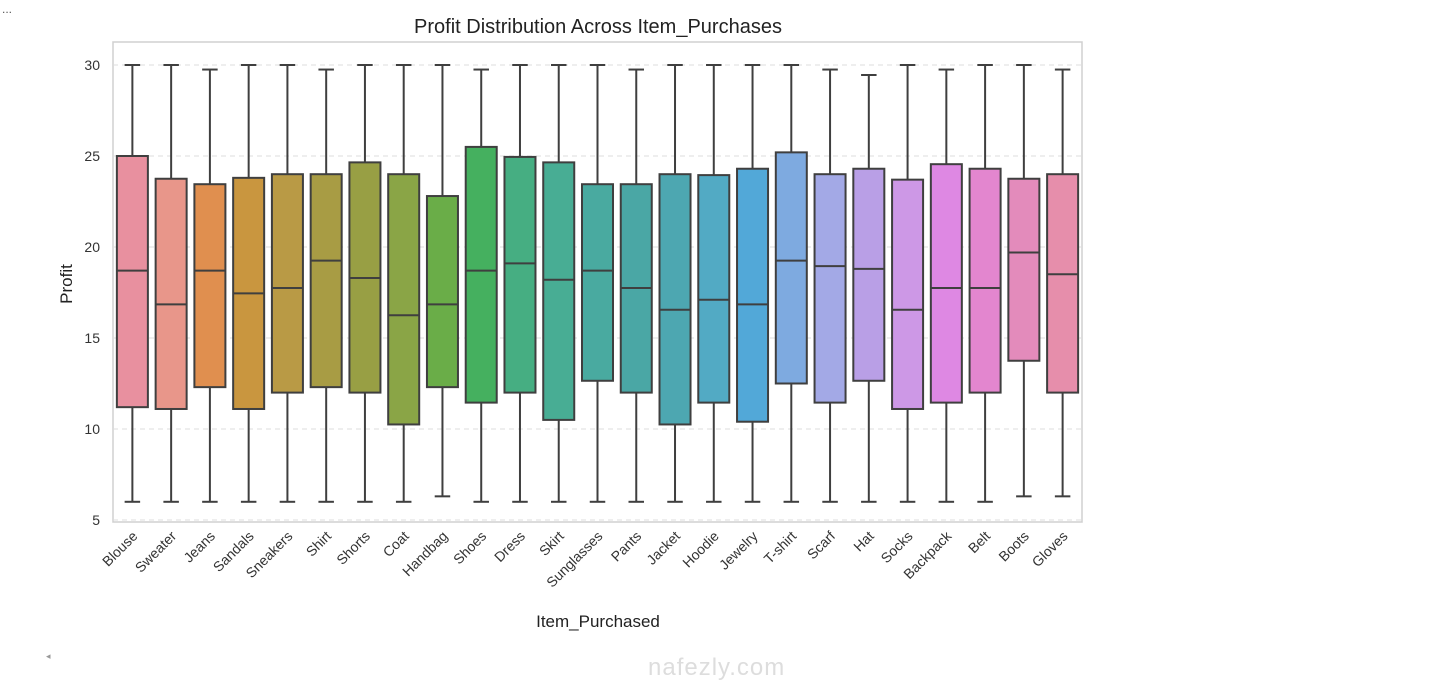 Image resolution: width=1454 pixels, height=685 pixels. I want to click on box-socks, so click(908, 283).